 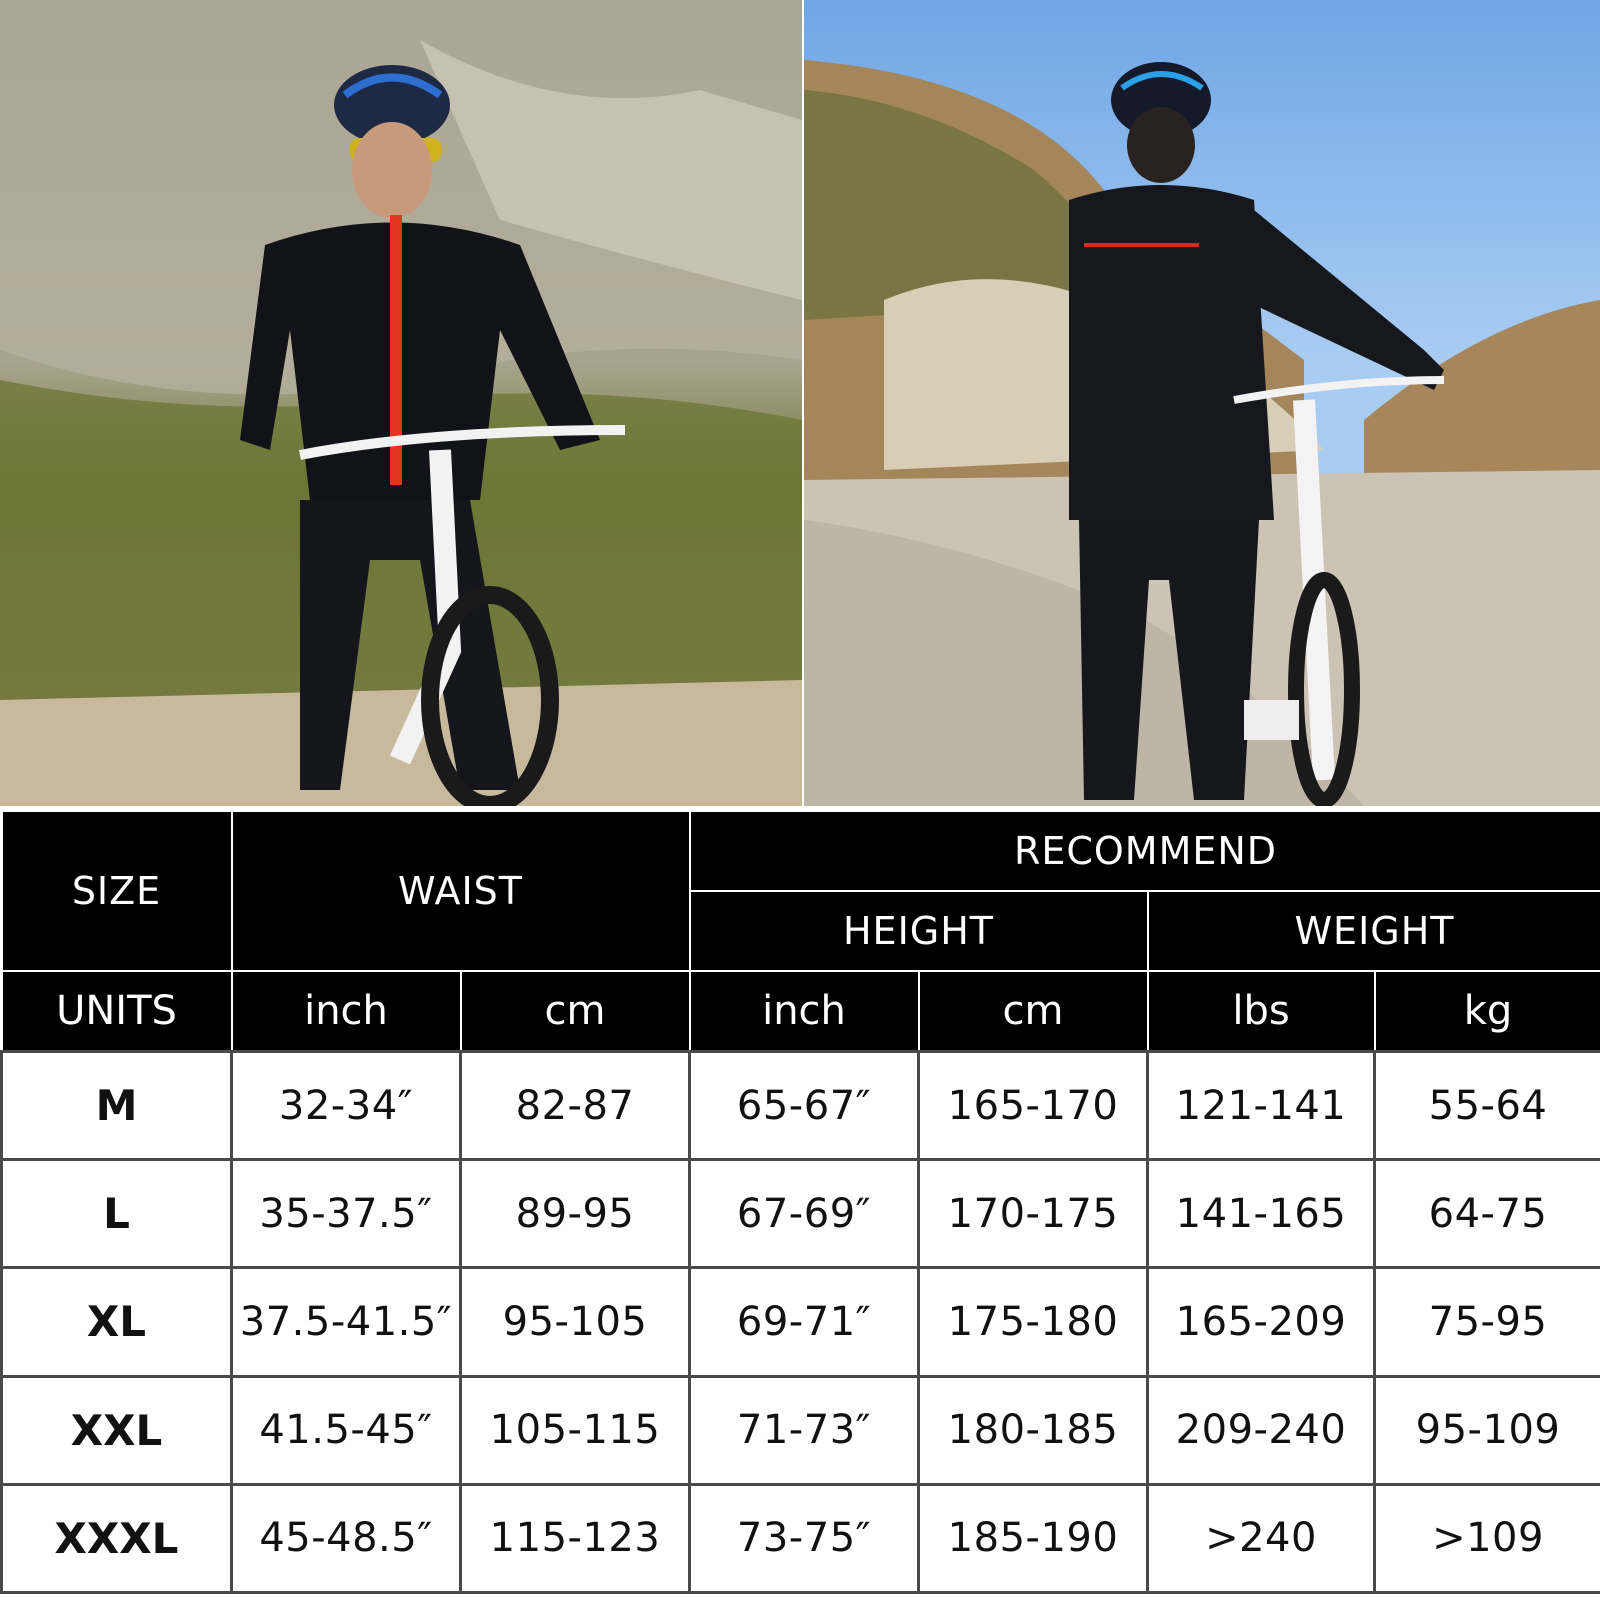 I want to click on size-cell: XXL, so click(x=116, y=1430).